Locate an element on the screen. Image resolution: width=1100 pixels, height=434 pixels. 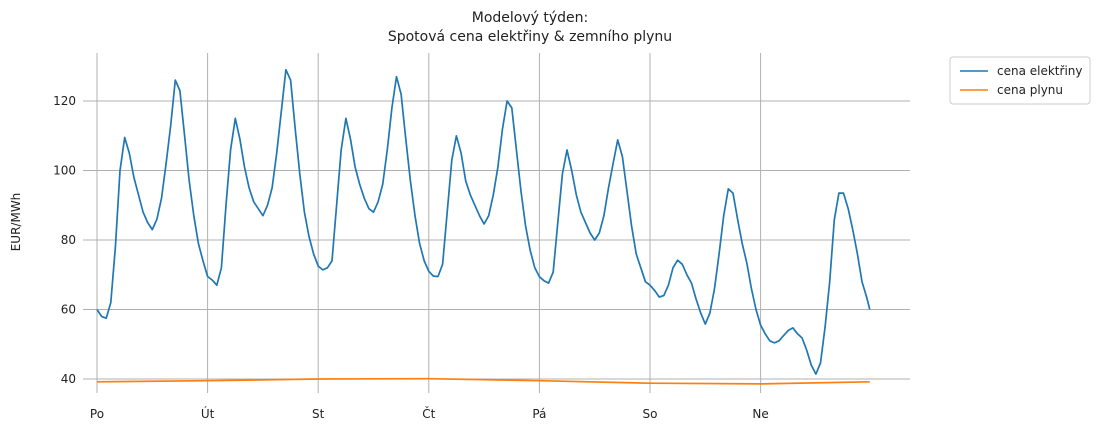
x-tick-label: Út is located at coordinates (208, 413).